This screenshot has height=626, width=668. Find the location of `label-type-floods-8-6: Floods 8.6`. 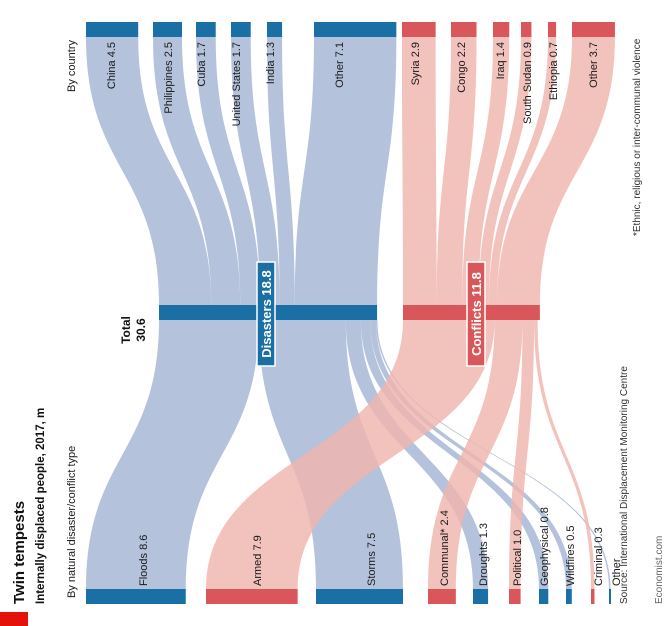

label-type-floods-8-6: Floods 8.6 is located at coordinates (144, 560).